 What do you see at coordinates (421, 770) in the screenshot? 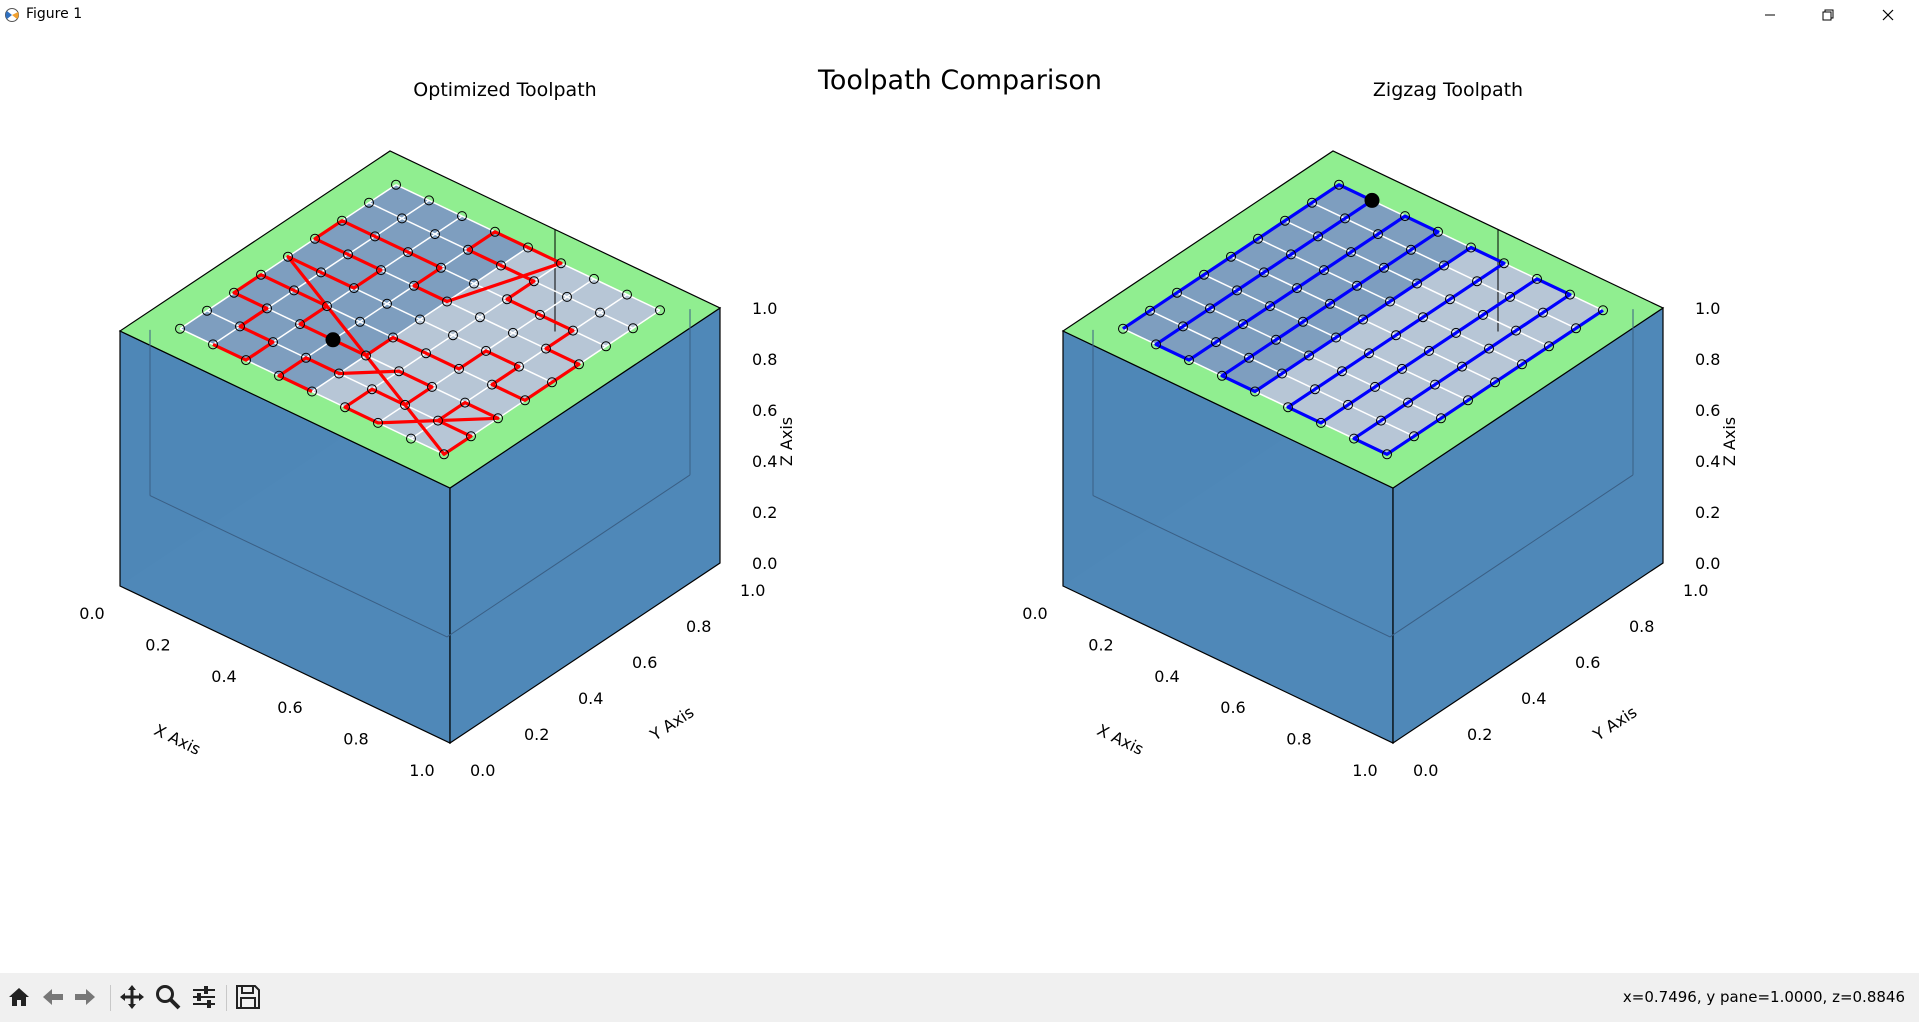
I see `x-tick-label: 1.0` at bounding box center [421, 770].